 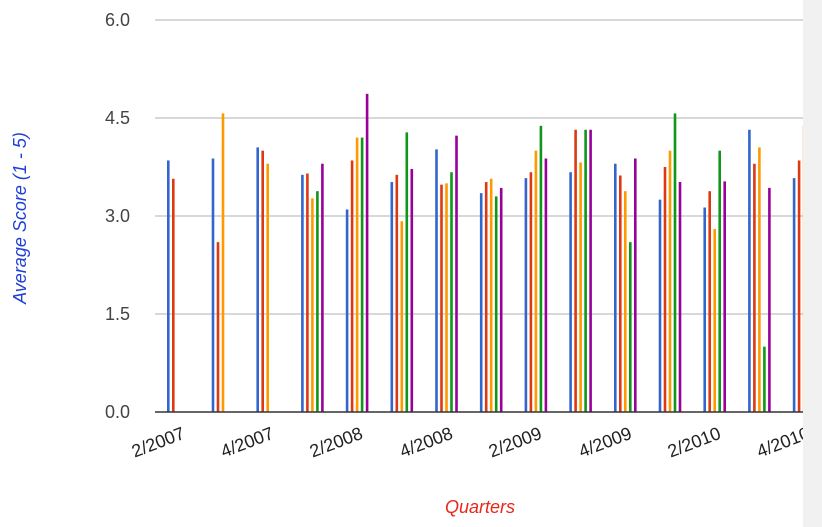 What do you see at coordinates (158, 442) in the screenshot?
I see `x-tick-label: 2/2007` at bounding box center [158, 442].